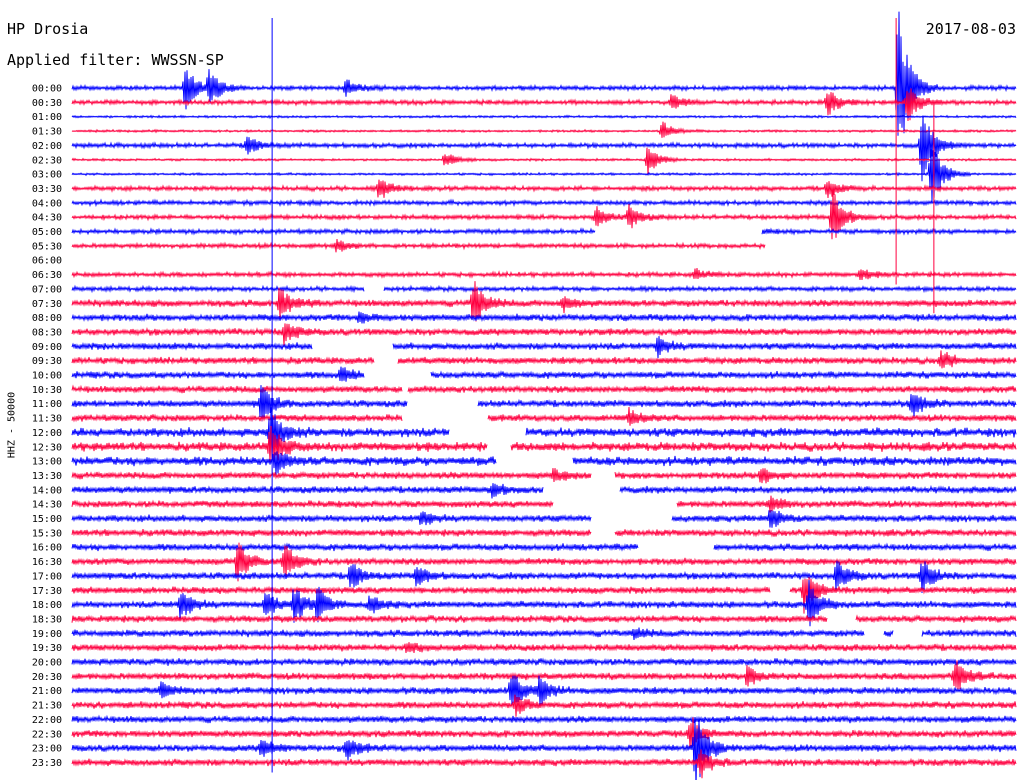 The width and height of the screenshot is (1024, 780). Describe the element at coordinates (47, 505) in the screenshot. I see `row-time-label: 14:30` at that location.